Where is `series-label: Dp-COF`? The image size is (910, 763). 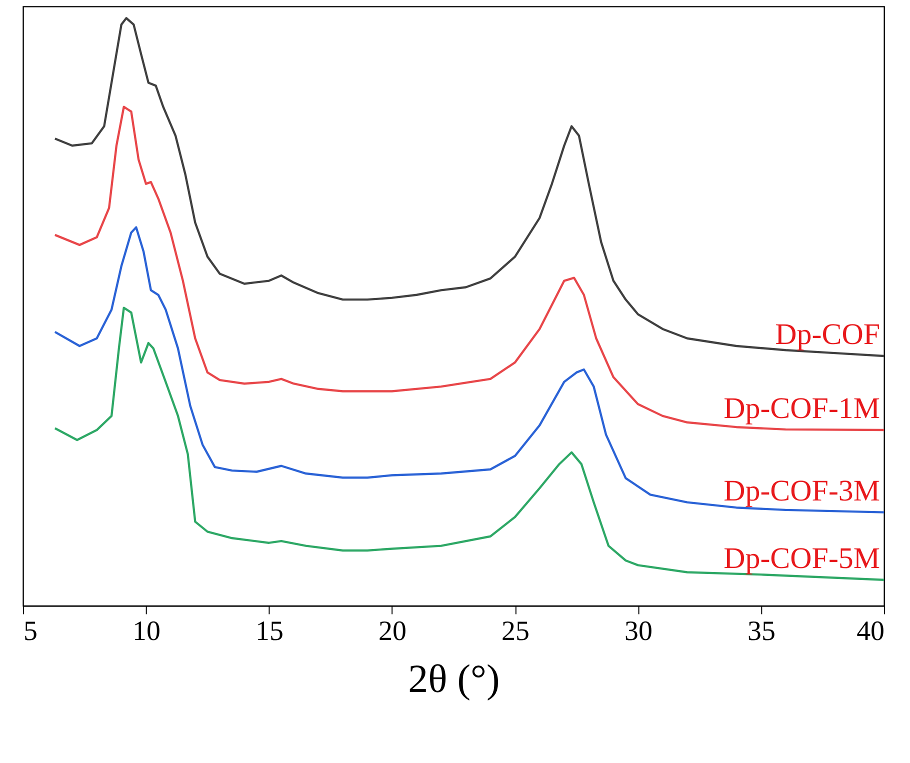
series-label: Dp-COF is located at coordinates (827, 335).